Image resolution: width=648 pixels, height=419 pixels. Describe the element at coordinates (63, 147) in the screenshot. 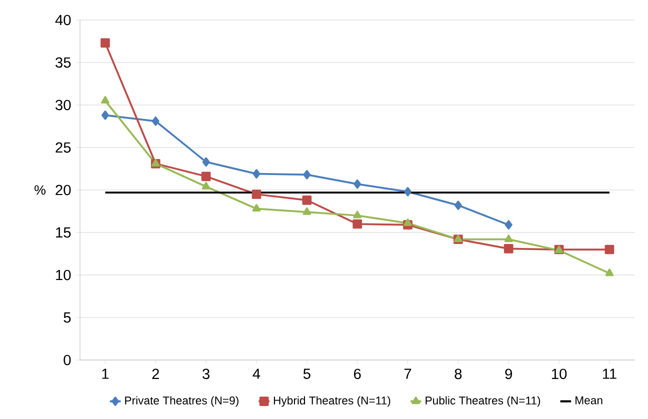

I see `y-tick-label: 25` at that location.